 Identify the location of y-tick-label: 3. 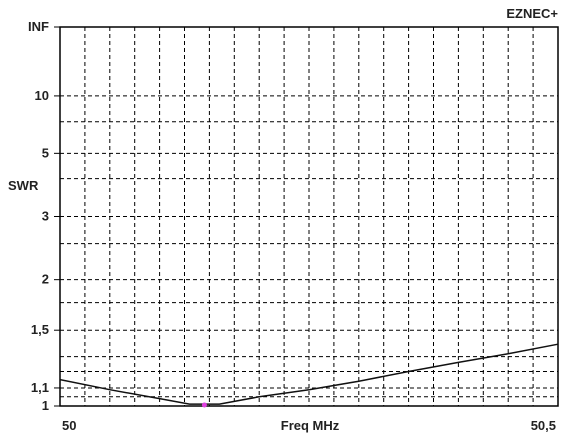
(45, 216).